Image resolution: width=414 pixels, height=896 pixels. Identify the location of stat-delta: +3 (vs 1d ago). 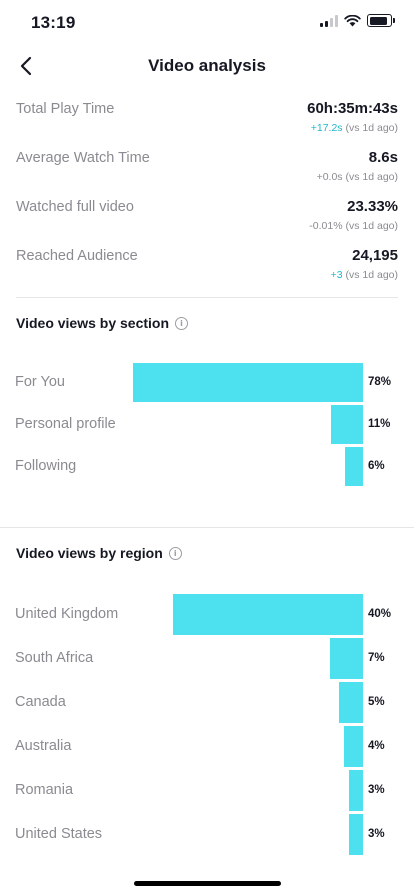
(364, 275).